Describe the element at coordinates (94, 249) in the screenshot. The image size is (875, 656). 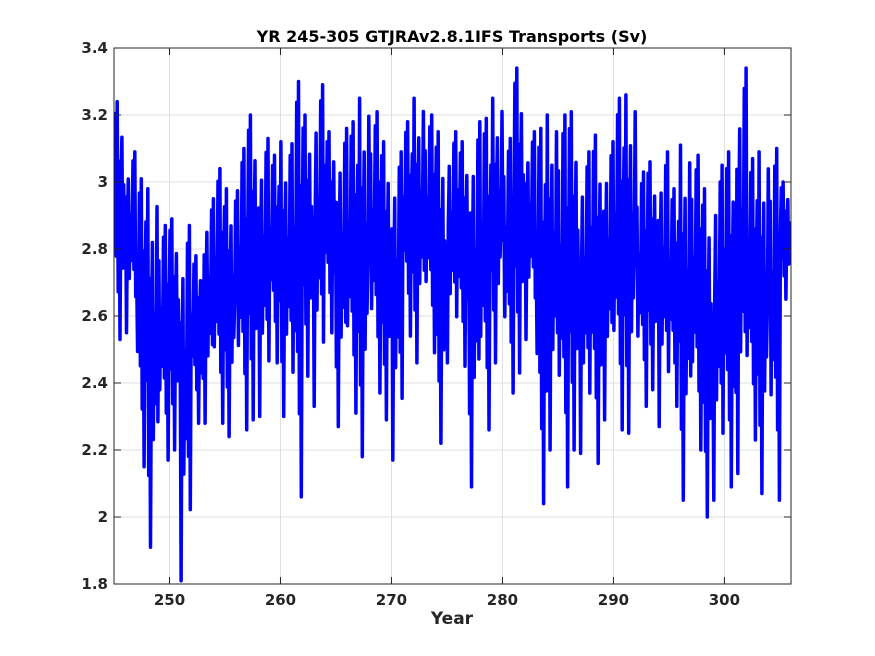
I see `y-tick-label: 2.8` at that location.